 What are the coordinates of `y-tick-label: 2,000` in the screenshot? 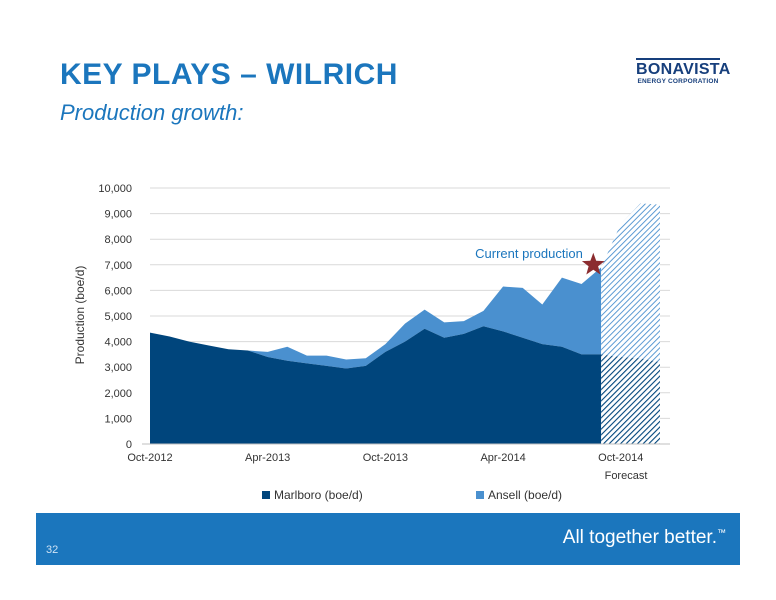 It's located at (118, 394).